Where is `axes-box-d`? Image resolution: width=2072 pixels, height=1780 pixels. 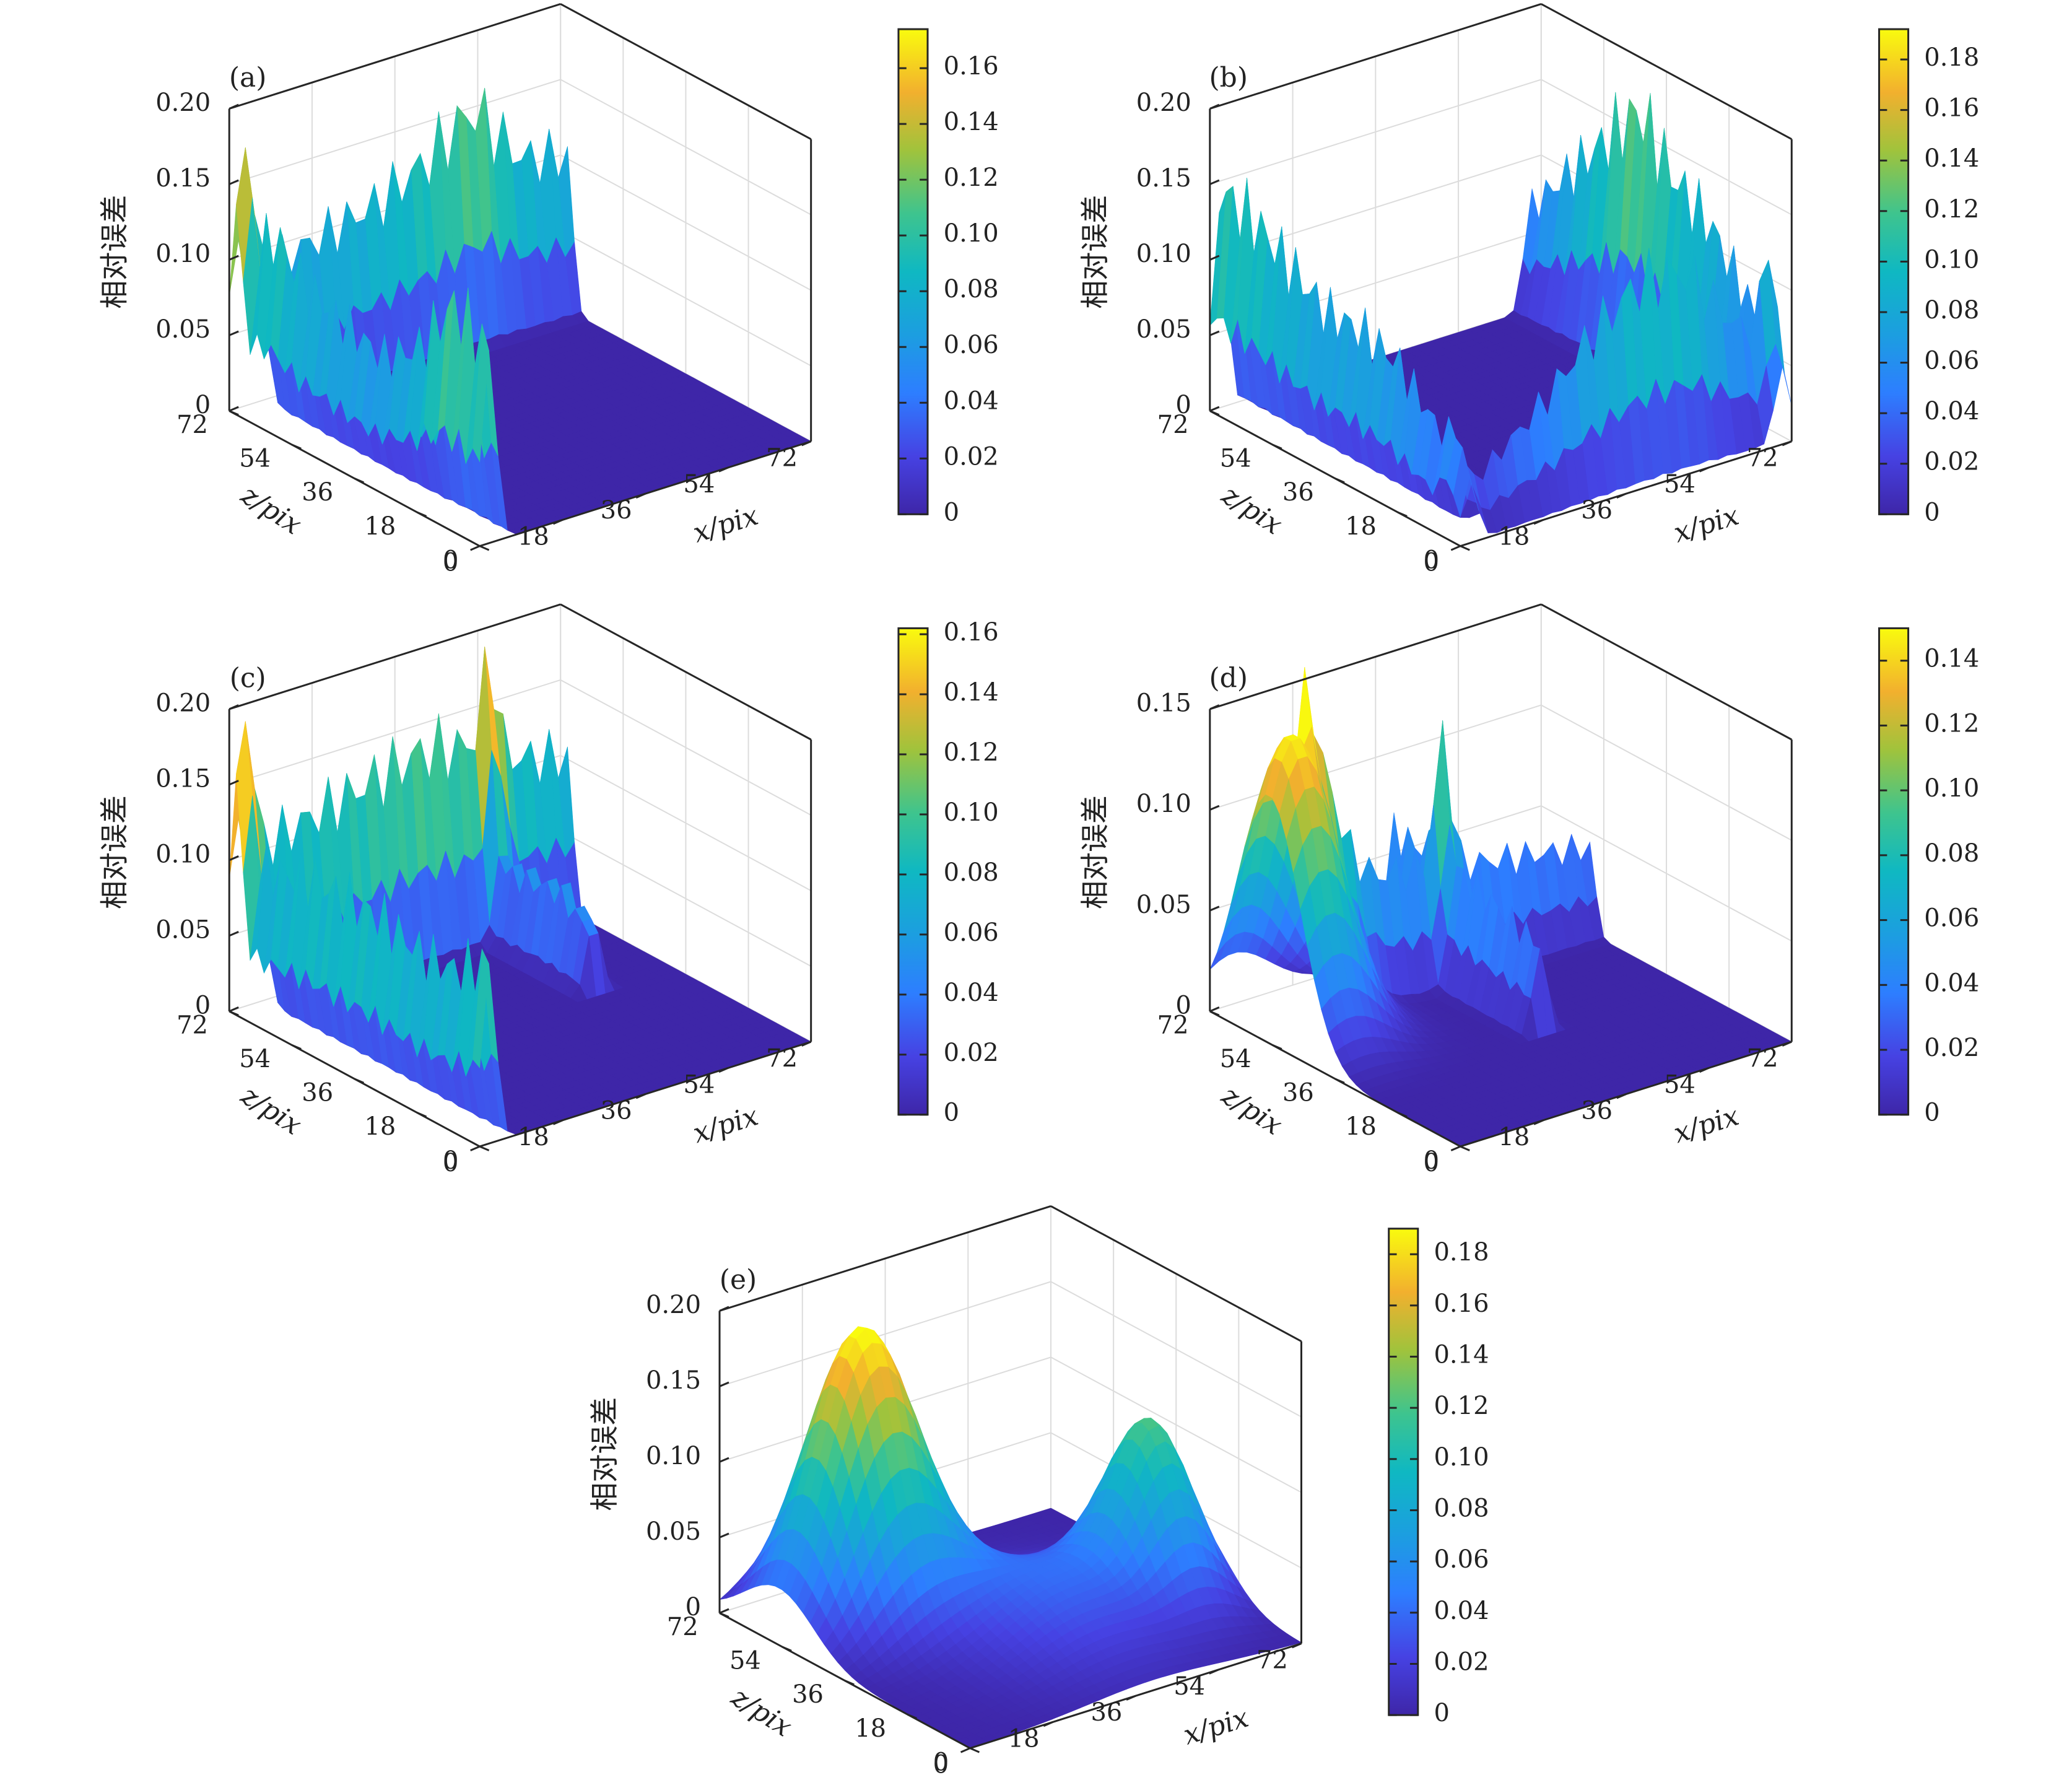
axes-box-d is located at coordinates (1501, 877).